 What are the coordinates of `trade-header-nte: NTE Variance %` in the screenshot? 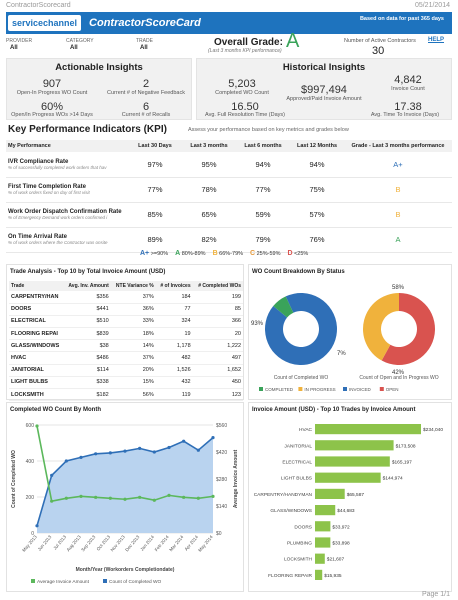 It's located at (133, 286).